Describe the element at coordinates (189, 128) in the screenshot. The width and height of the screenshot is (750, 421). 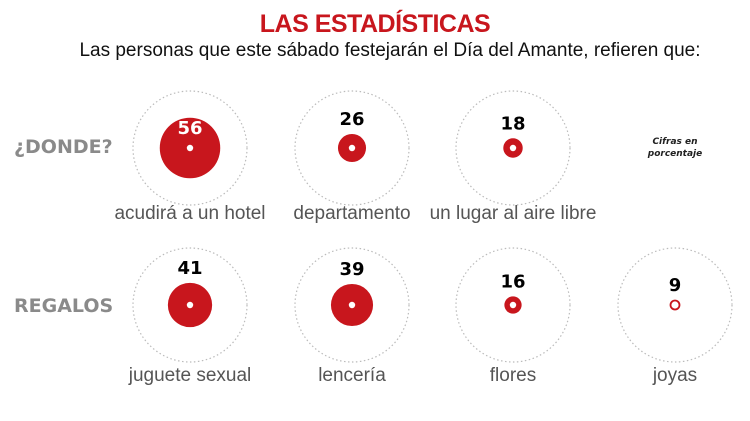
I see `value-label: 56` at that location.